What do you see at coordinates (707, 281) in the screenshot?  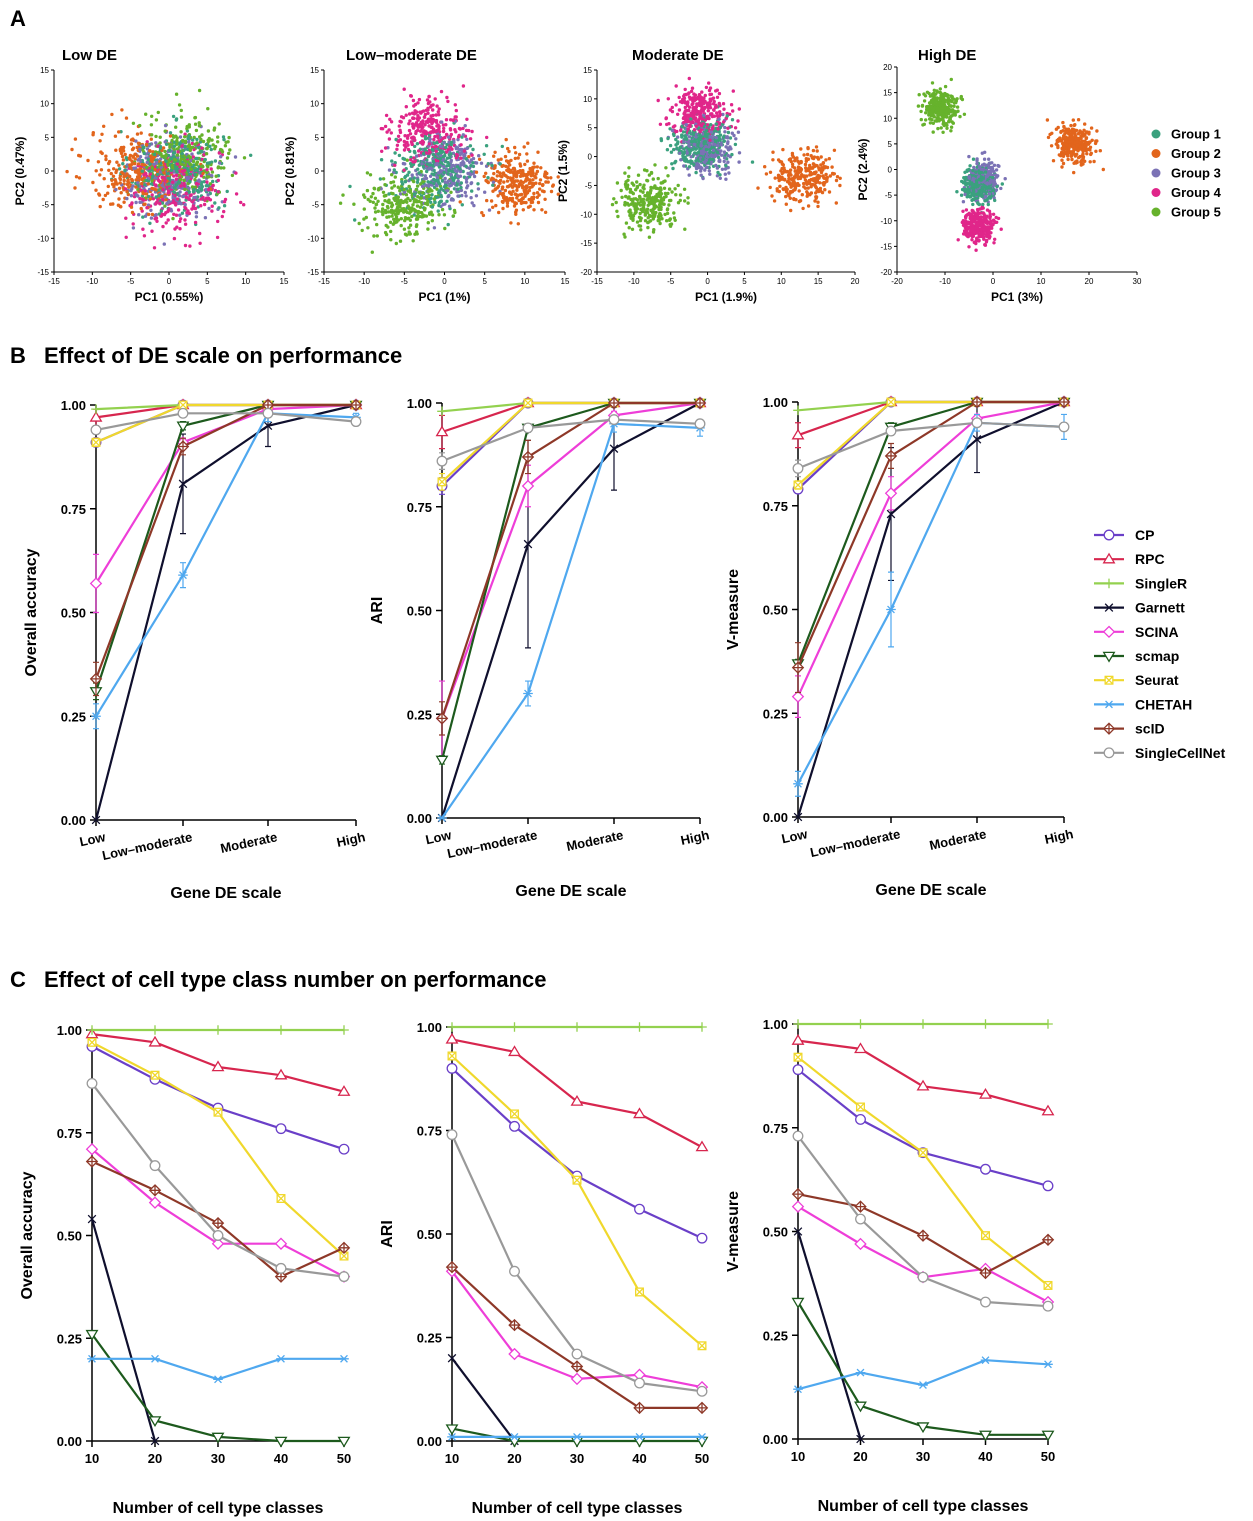 I see `x-tick-label: 0` at bounding box center [707, 281].